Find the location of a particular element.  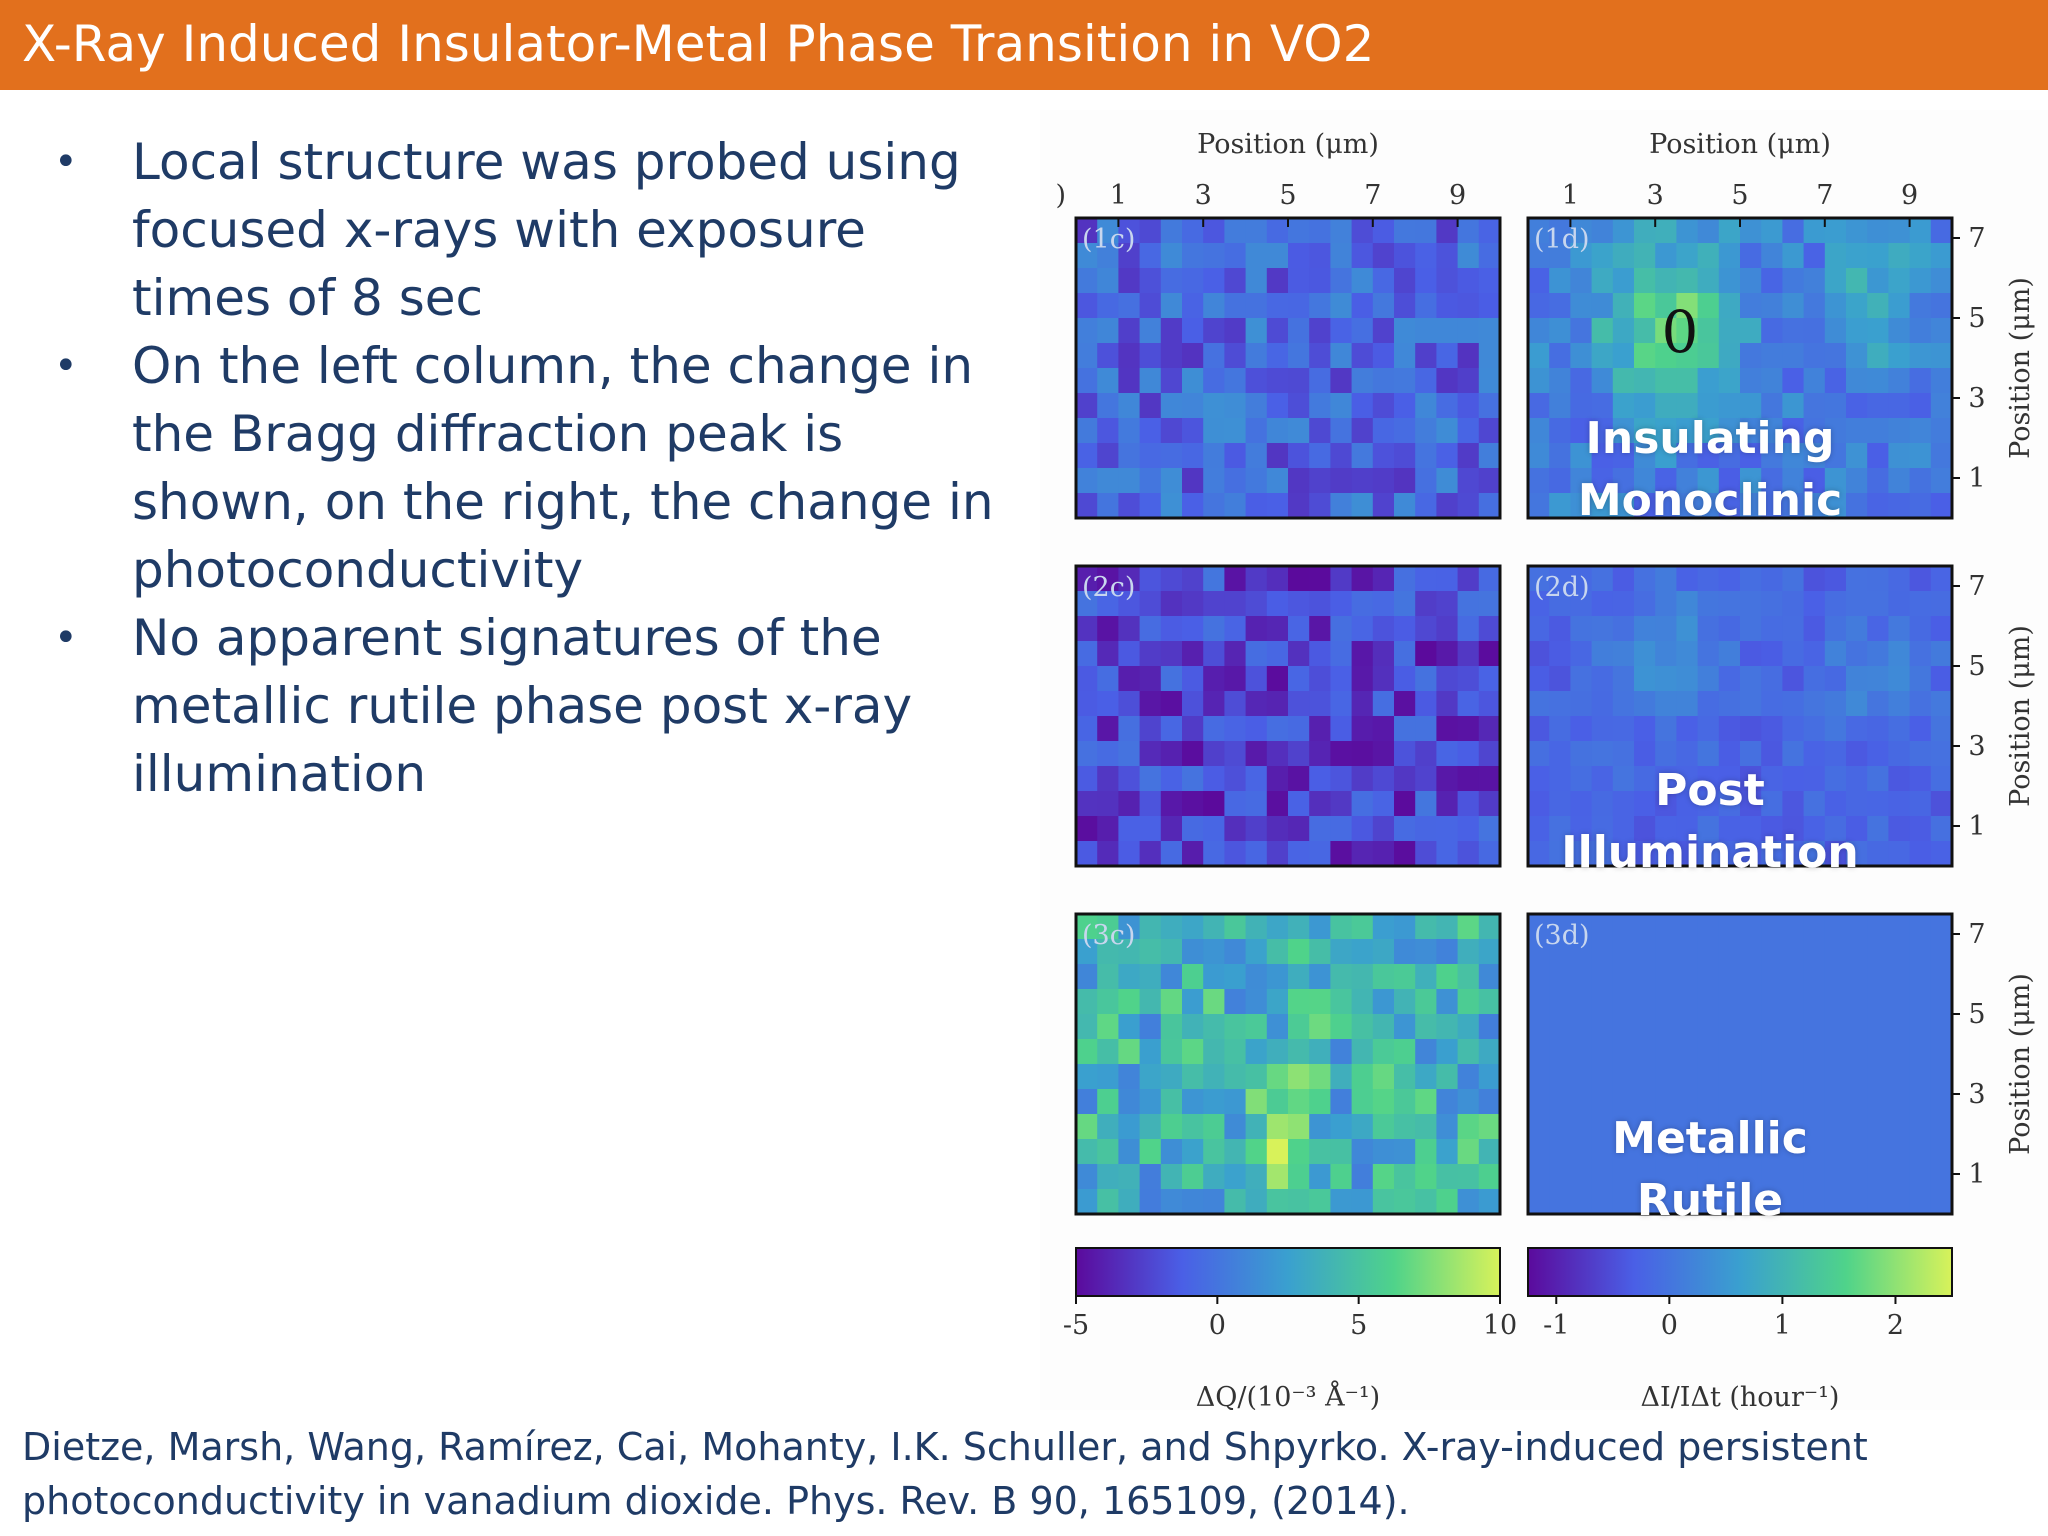

colorbar-tick-label: -5 is located at coordinates (1076, 1325).